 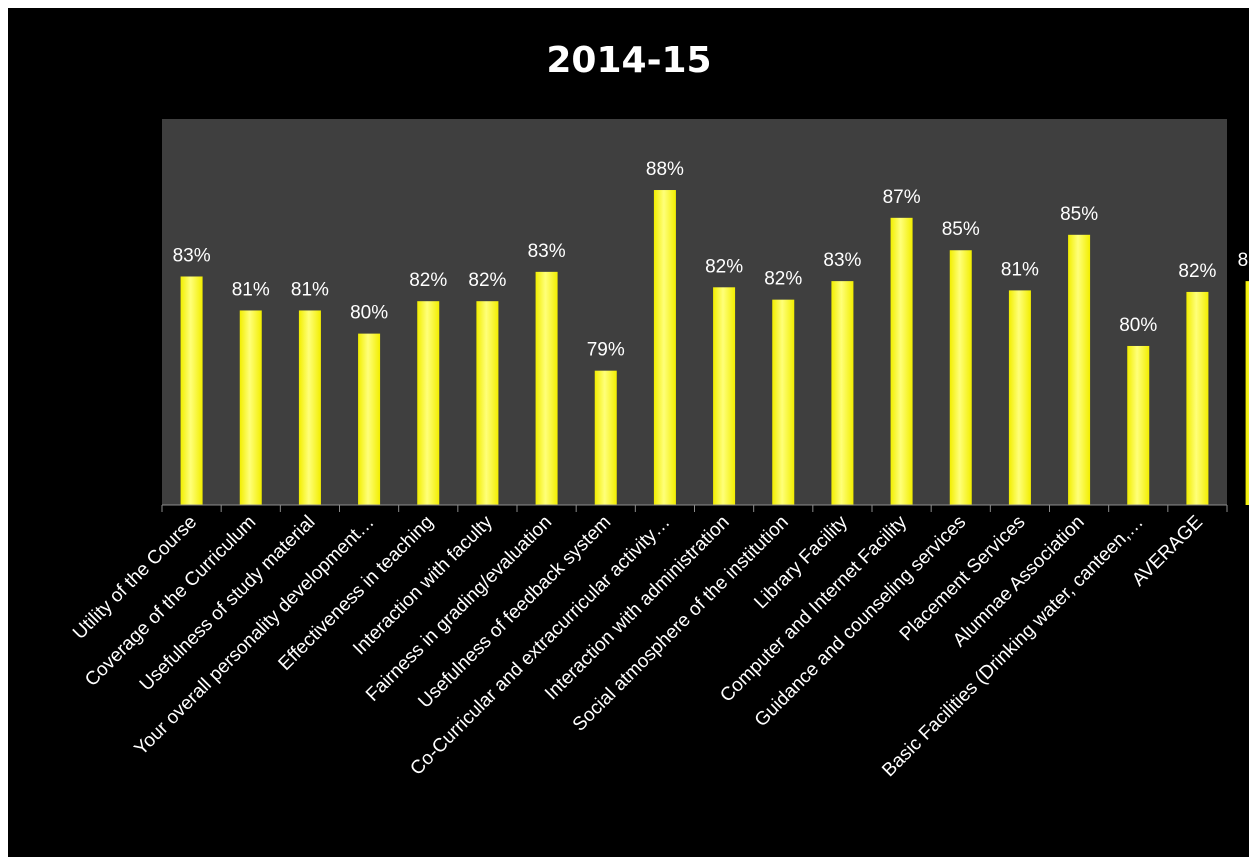 What do you see at coordinates (681, 624) in the screenshot?
I see `category-label: Social atmosphere of the institution` at bounding box center [681, 624].